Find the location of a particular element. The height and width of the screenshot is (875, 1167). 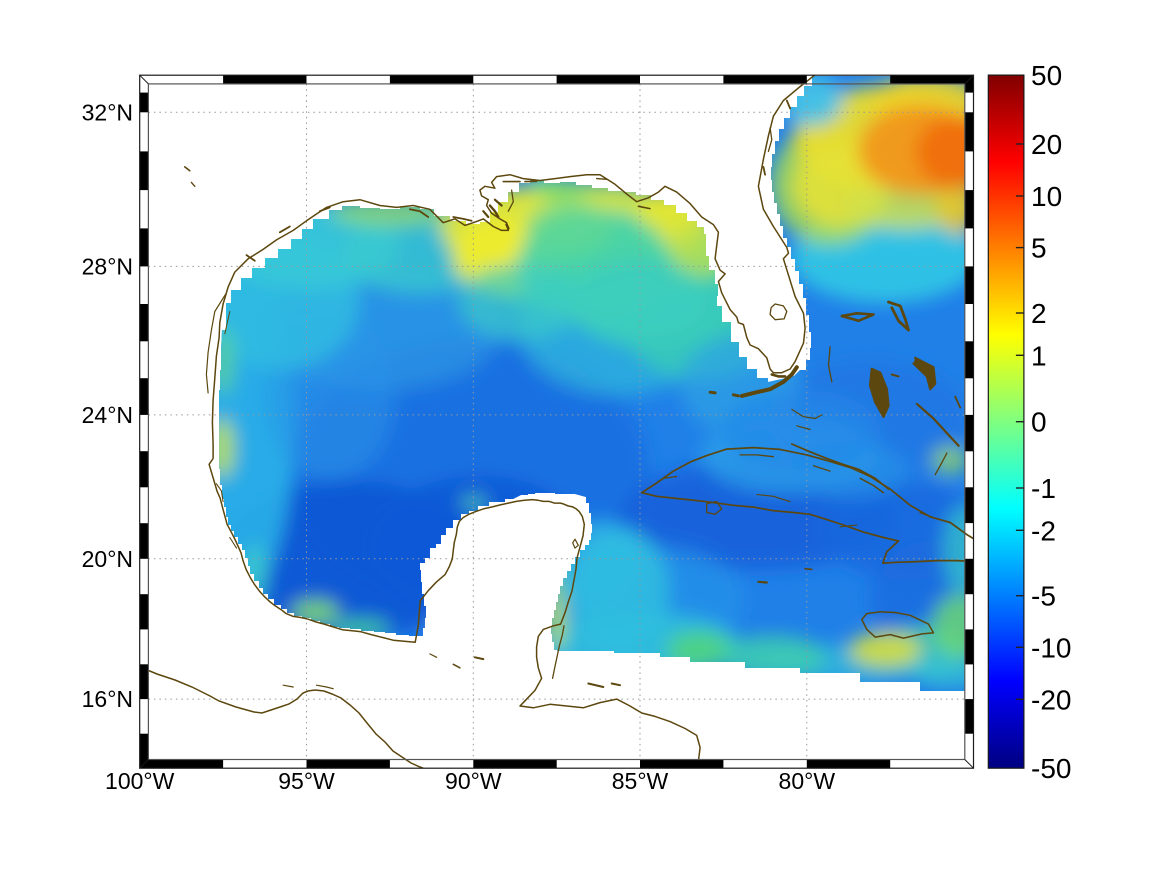

svg-text: 10 is located at coordinates (1046, 196).